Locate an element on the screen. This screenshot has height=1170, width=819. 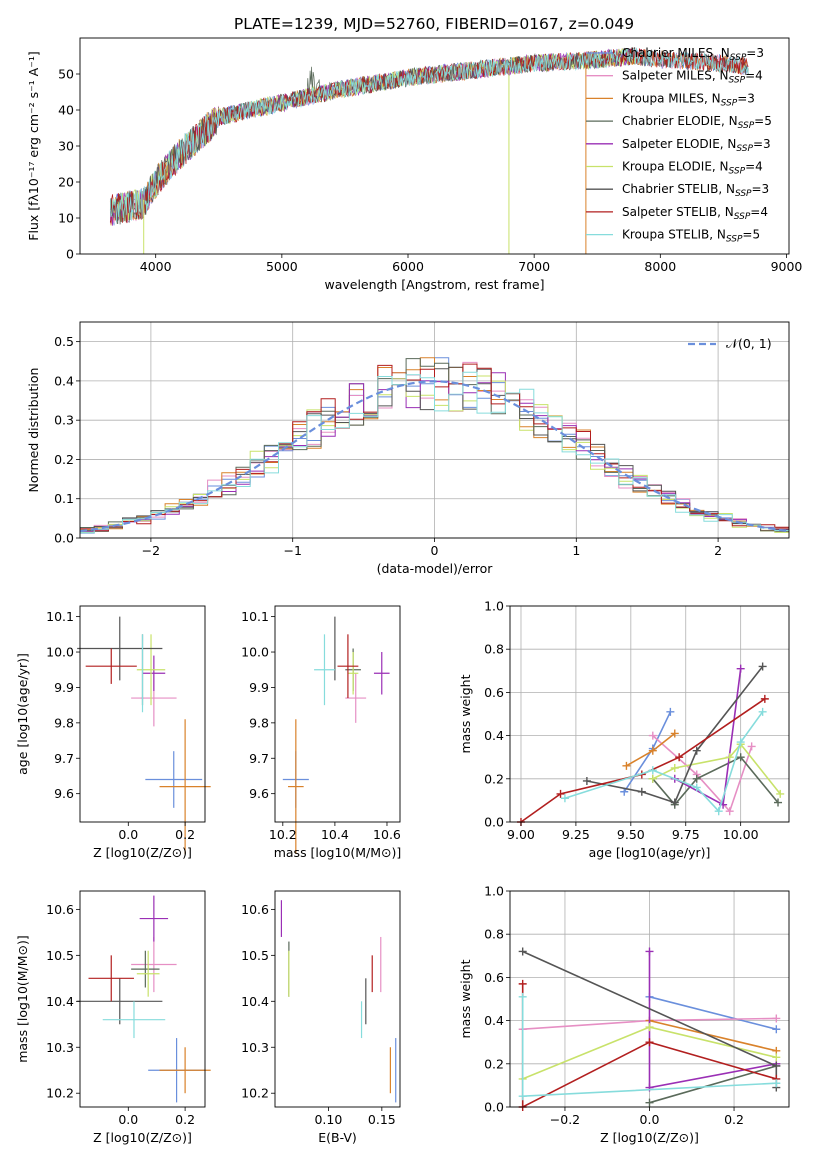
plot-area-weight_vs_age is located at coordinates (650, 744).